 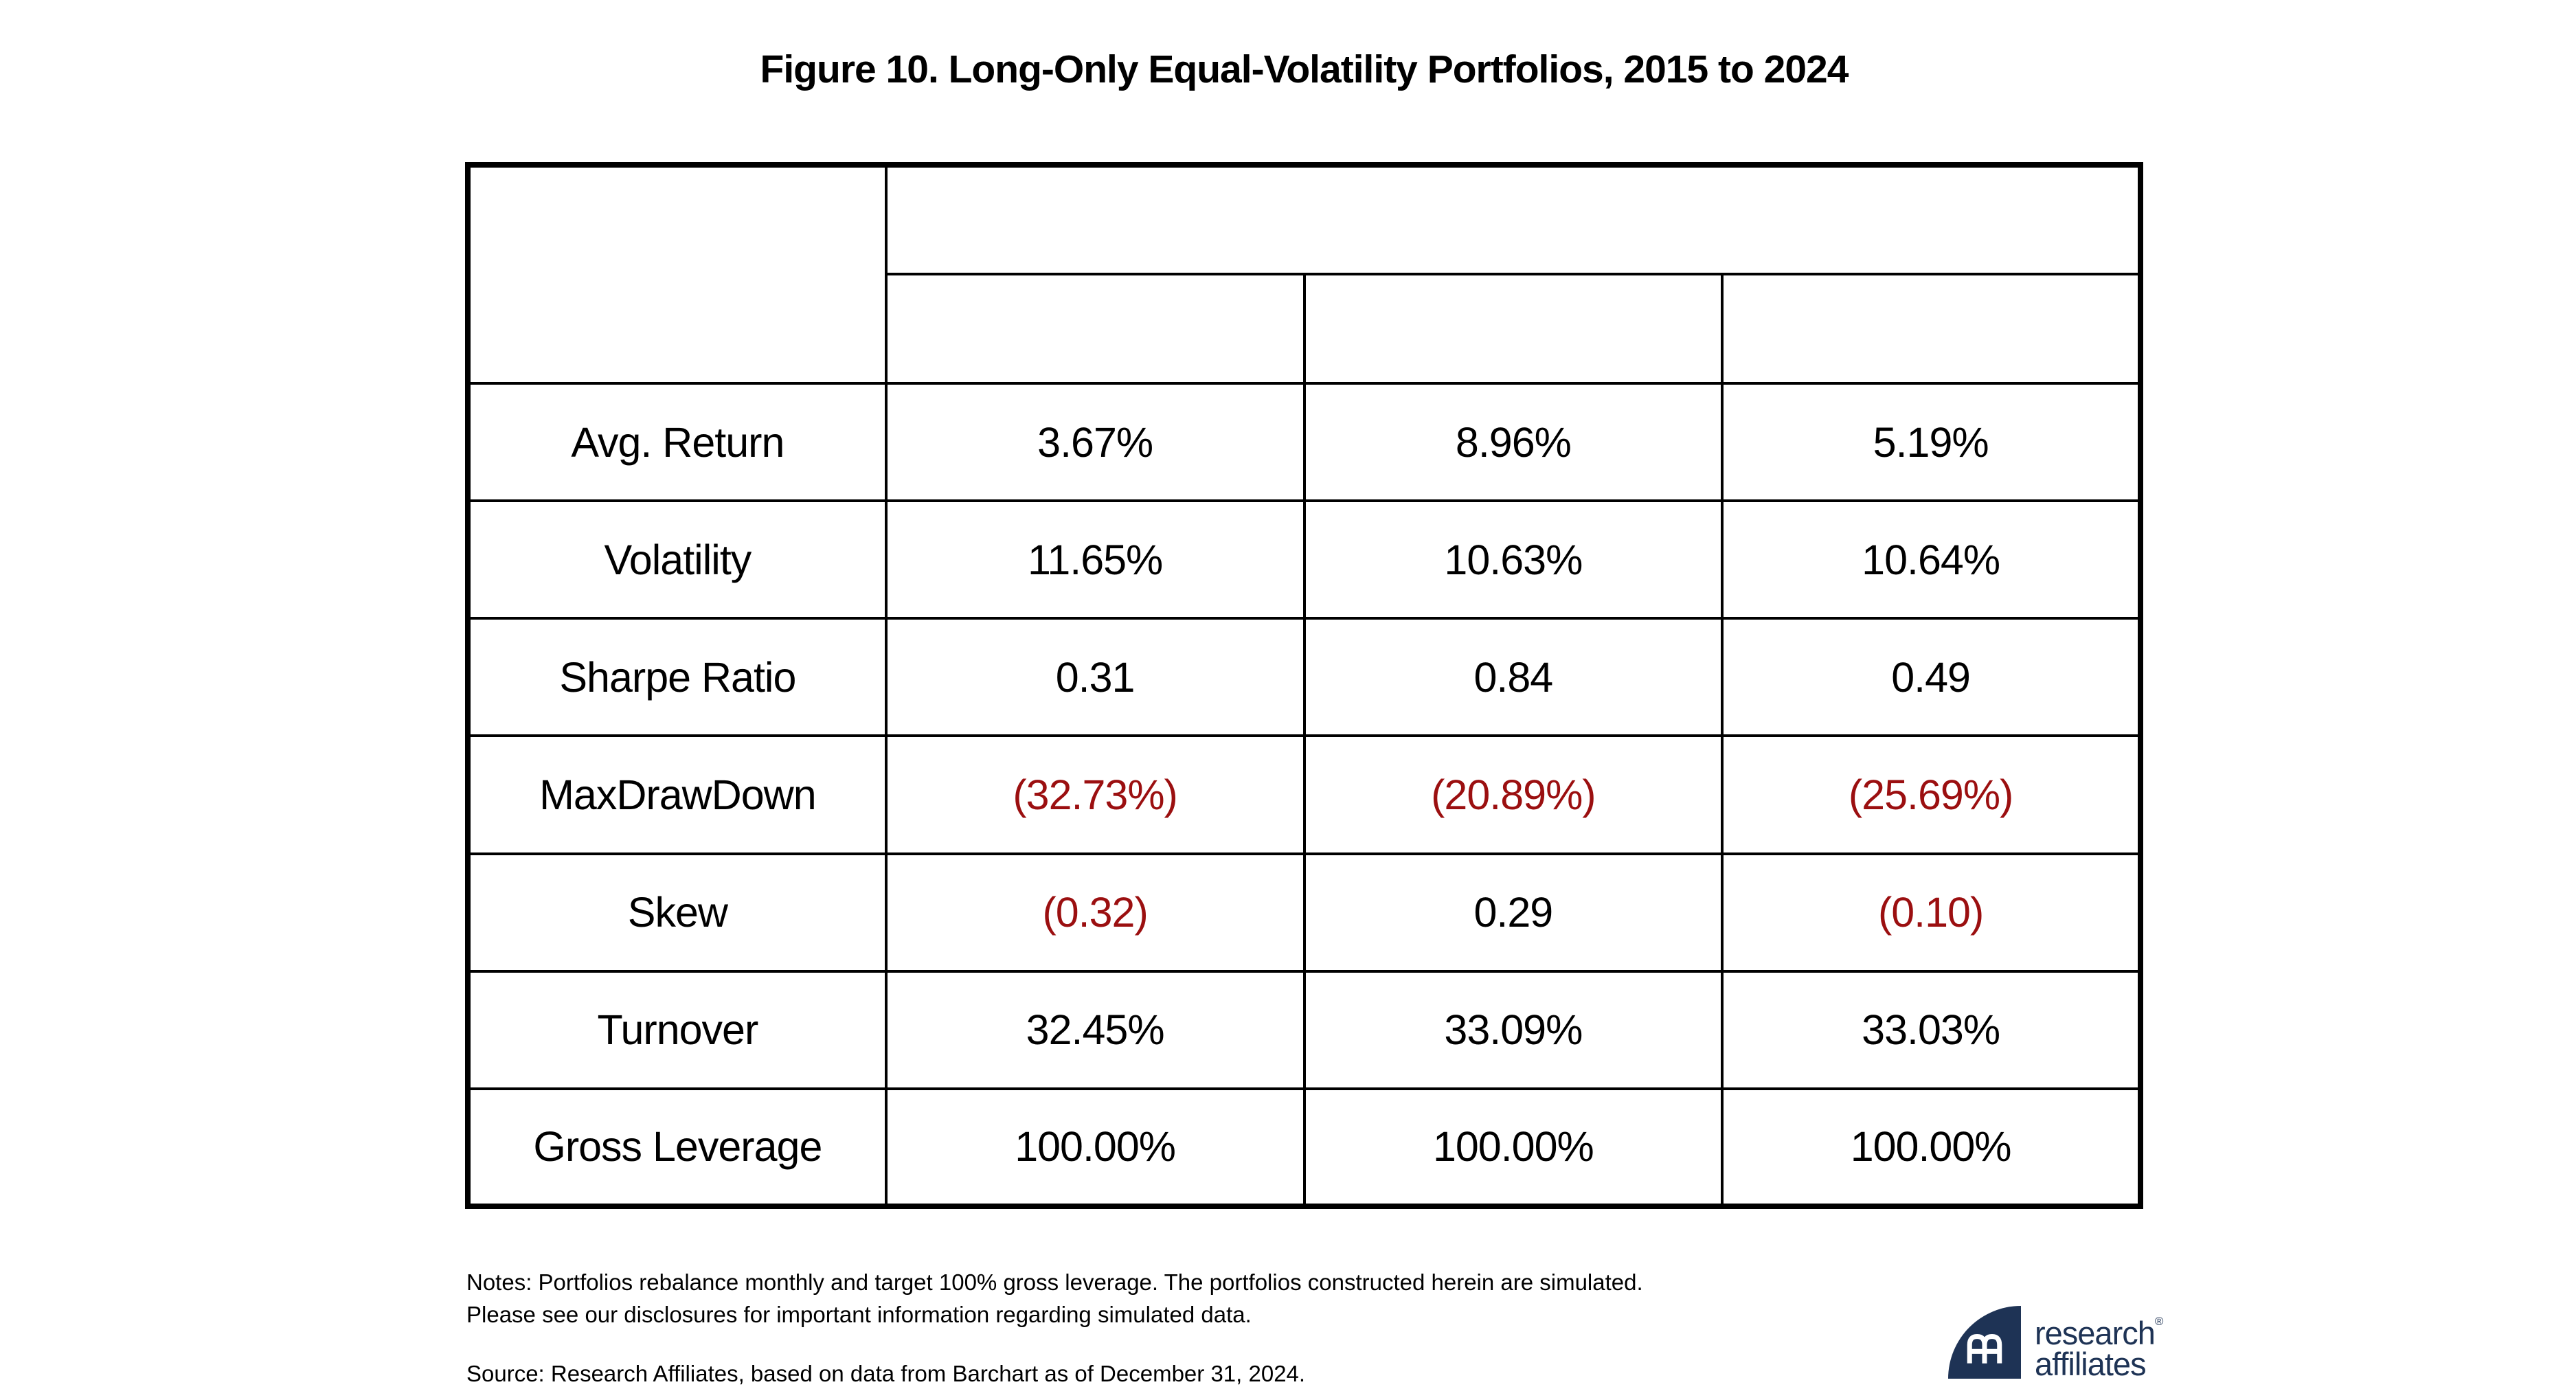 I want to click on value-cell: 33.03%, so click(x=1931, y=1029).